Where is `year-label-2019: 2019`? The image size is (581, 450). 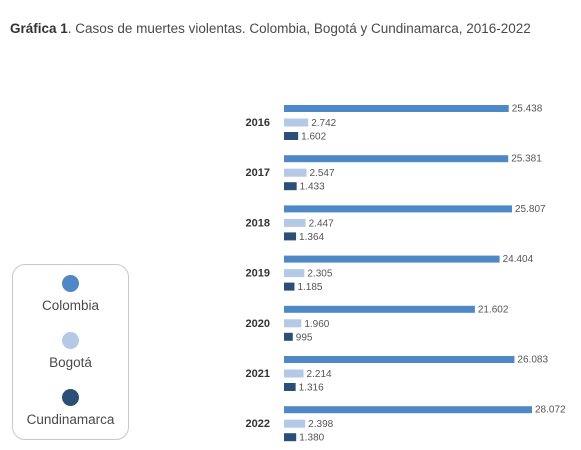 year-label-2019: 2019 is located at coordinates (258, 274).